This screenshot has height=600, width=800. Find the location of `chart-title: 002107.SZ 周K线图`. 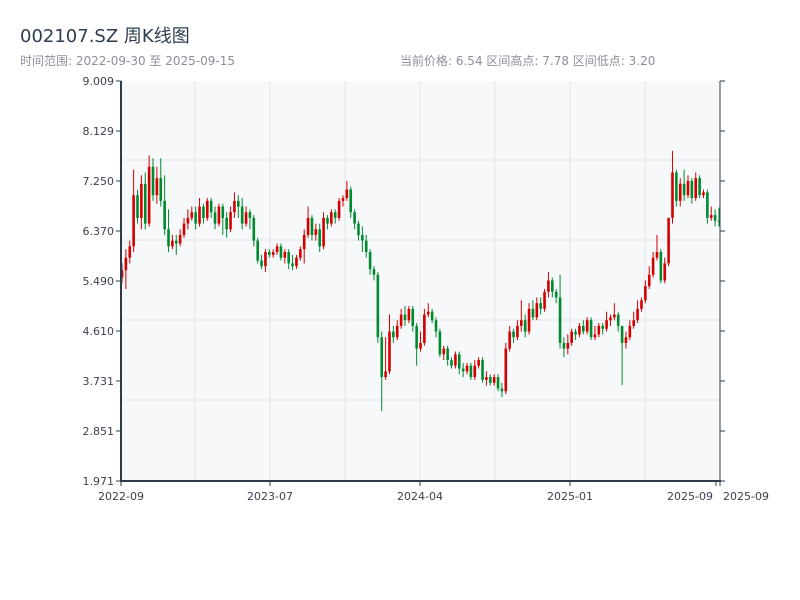

chart-title: 002107.SZ 周K线图 is located at coordinates (105, 36).